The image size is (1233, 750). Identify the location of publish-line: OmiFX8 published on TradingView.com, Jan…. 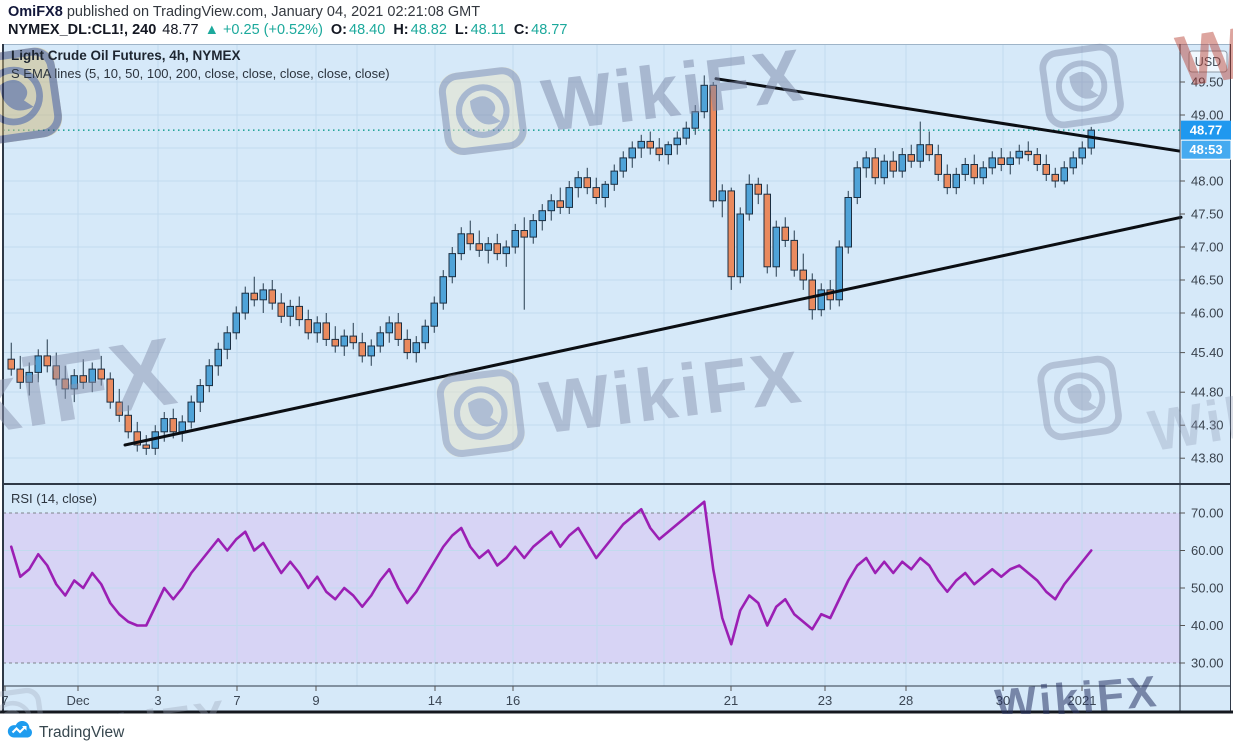
(287, 12).